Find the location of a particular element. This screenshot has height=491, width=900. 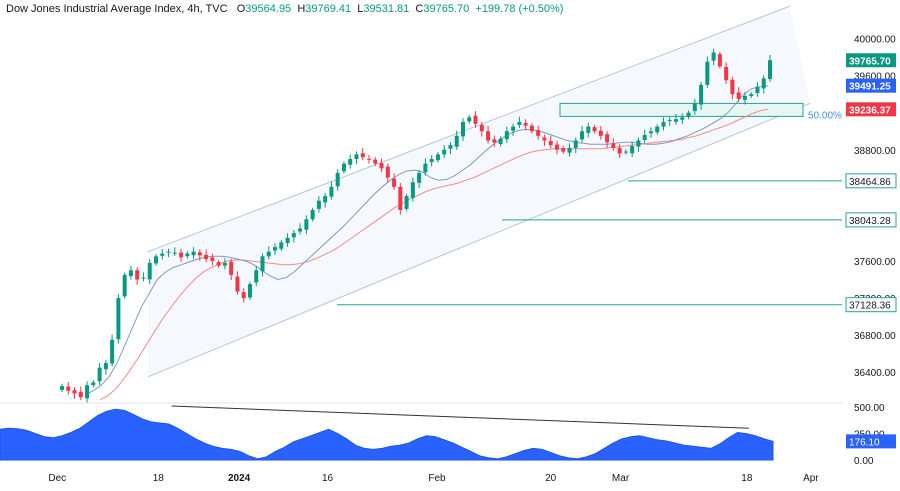

price-tag-text: 38464.86 is located at coordinates (870, 182).